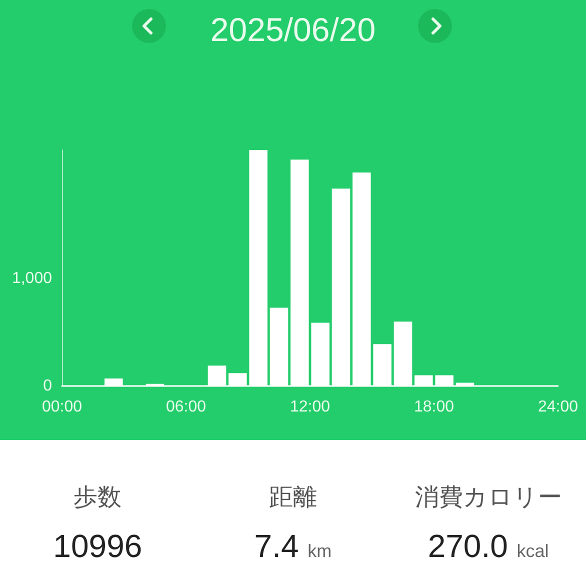  I want to click on text: 消費カロリー, so click(488, 498).